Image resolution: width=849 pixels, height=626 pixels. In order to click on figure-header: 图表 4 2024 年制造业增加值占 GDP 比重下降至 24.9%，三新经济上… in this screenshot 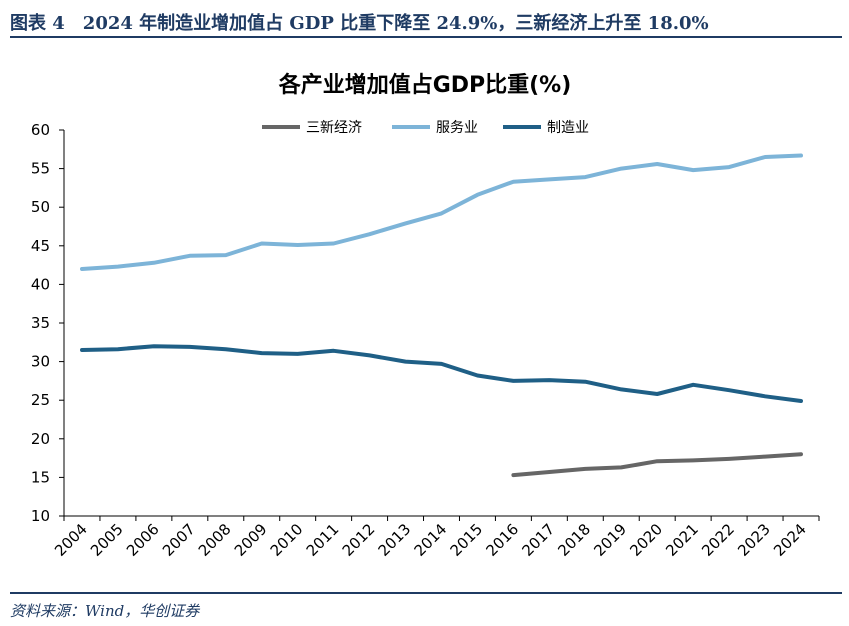, I will do `click(426, 22)`.